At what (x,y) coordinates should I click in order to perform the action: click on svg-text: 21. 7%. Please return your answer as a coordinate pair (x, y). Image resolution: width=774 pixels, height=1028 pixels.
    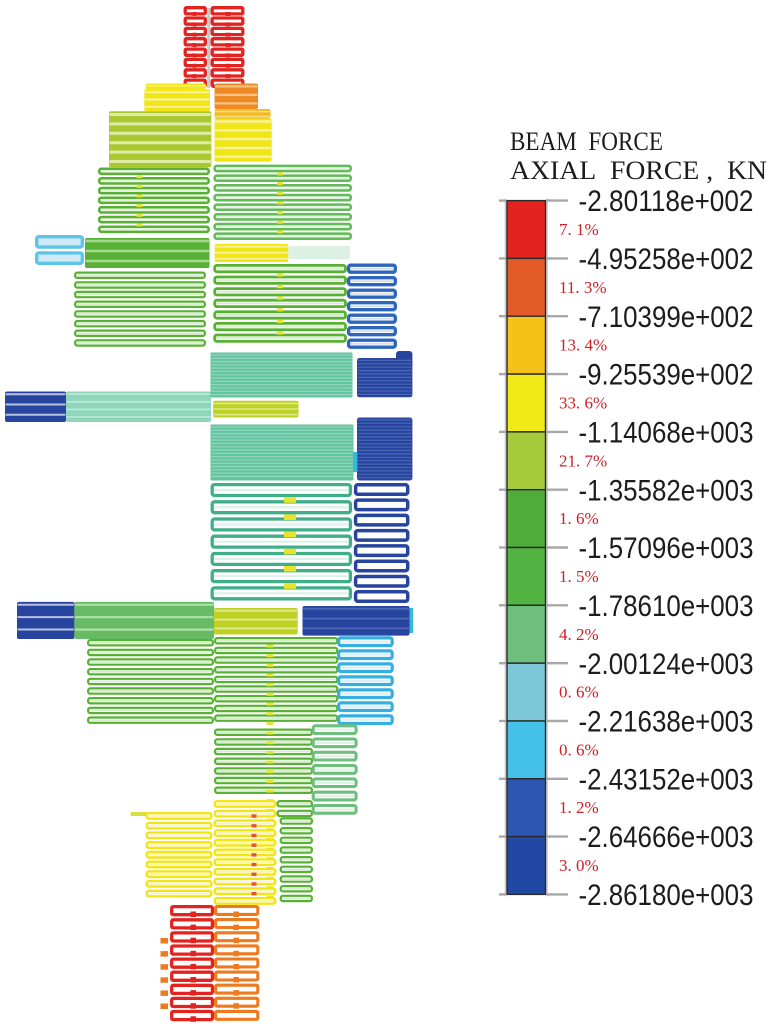
    Looking at the image, I should click on (583, 460).